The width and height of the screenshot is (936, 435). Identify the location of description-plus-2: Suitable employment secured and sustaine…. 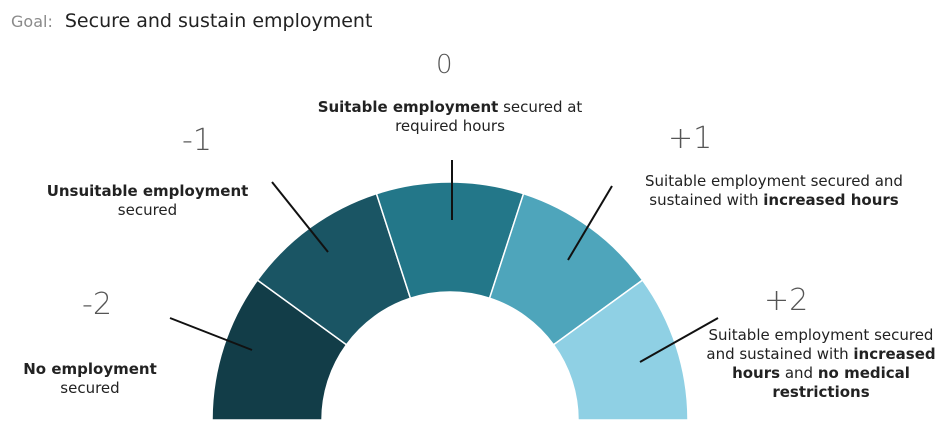
(821, 364).